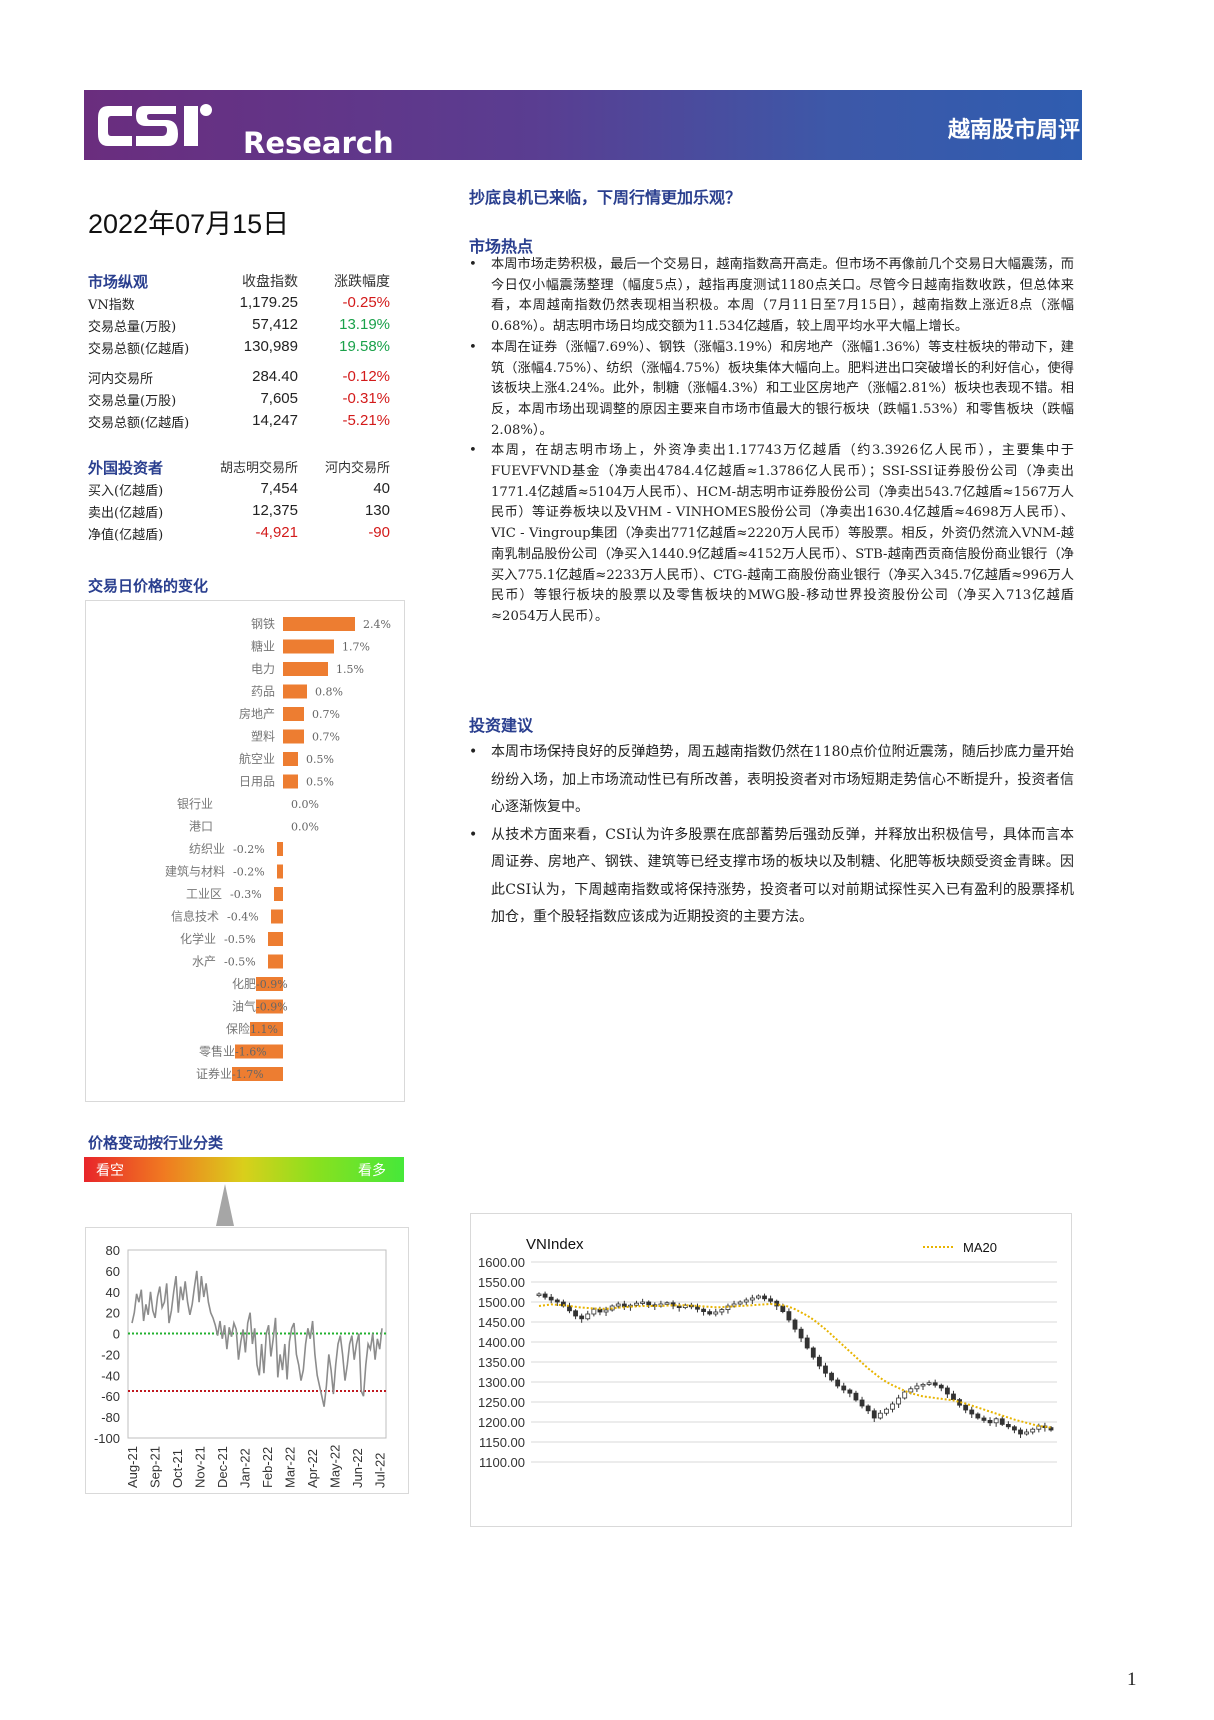 Image resolution: width=1214 pixels, height=1720 pixels. Describe the element at coordinates (110, 1417) in the screenshot. I see `y-tick-label: -80` at that location.